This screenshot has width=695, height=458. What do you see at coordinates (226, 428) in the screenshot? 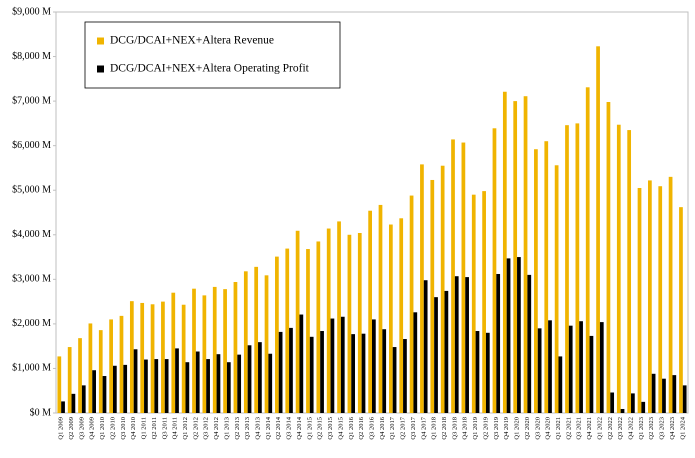
I see `x-tick-label: Q1 2013` at bounding box center [226, 428].